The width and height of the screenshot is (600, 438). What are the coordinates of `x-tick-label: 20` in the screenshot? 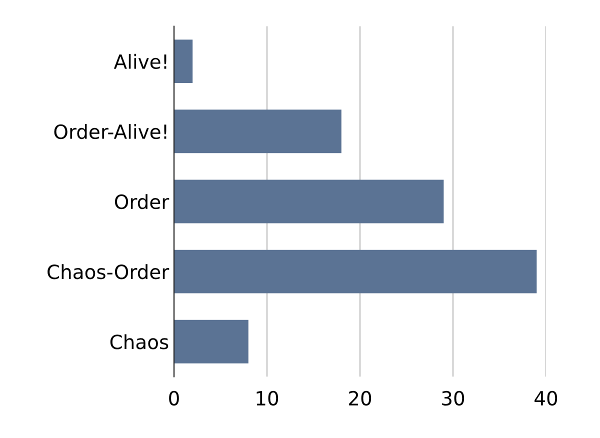 It's located at (360, 398).